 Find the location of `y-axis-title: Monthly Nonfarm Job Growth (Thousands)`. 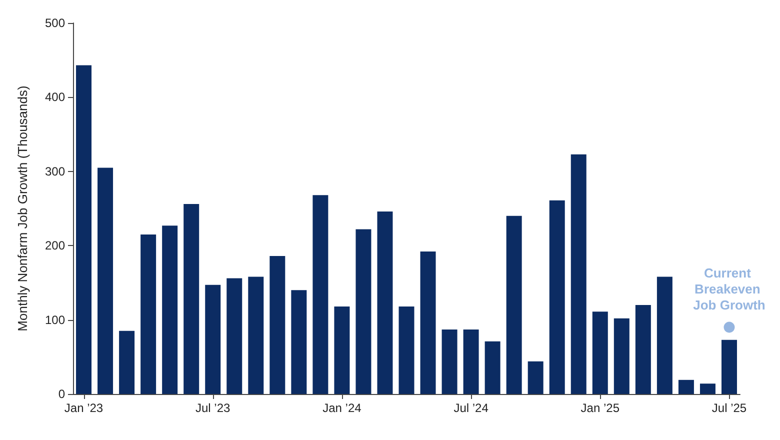

y-axis-title: Monthly Nonfarm Job Growth (Thousands) is located at coordinates (22, 209).